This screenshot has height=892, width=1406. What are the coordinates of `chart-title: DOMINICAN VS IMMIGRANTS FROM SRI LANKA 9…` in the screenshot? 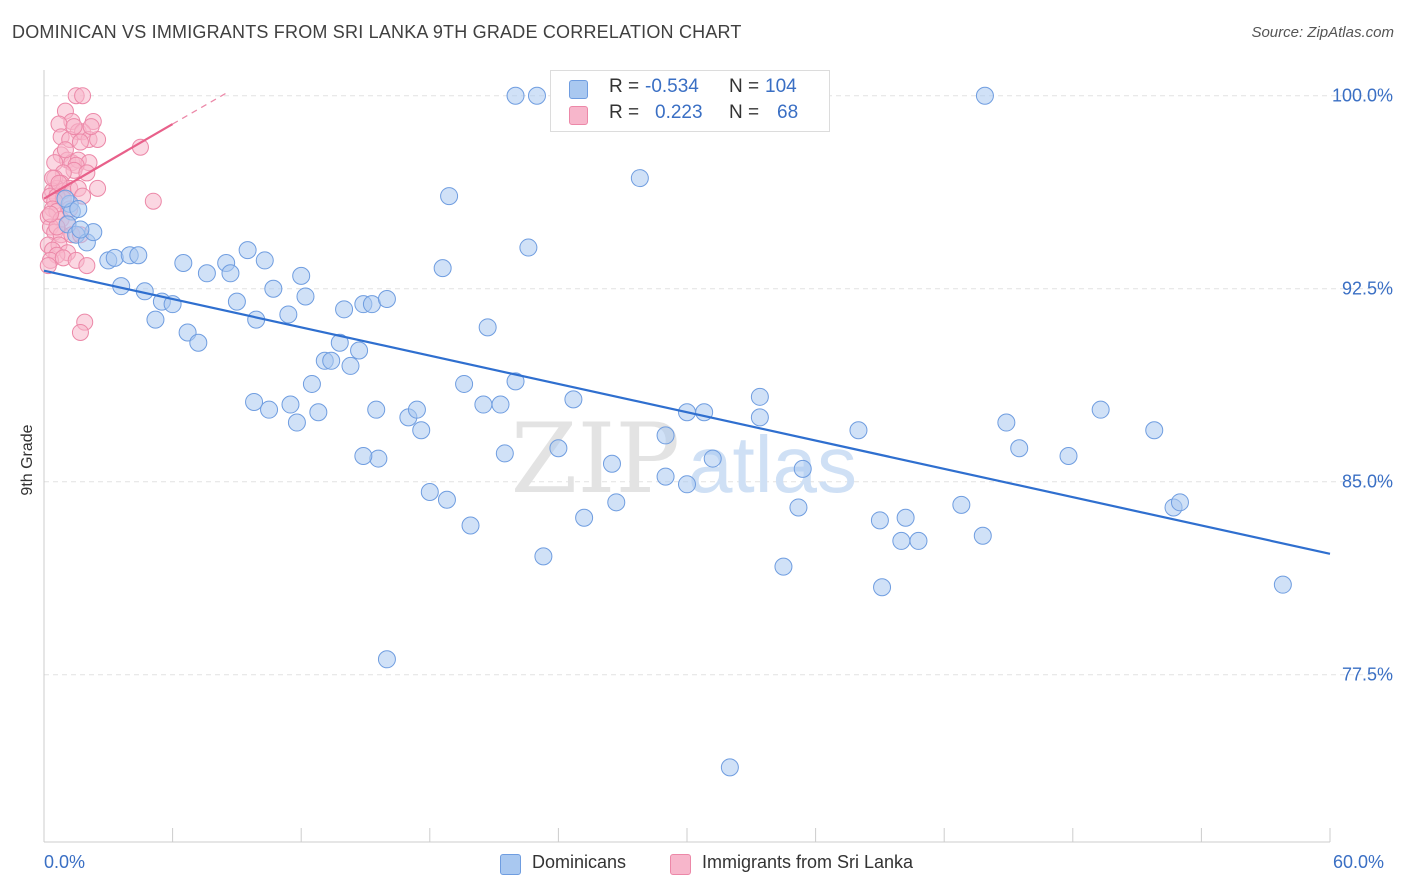 It's located at (377, 32).